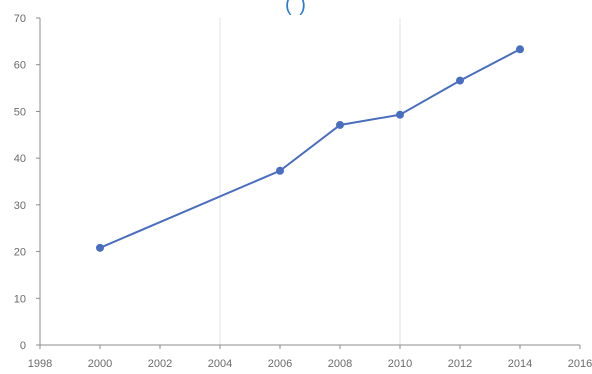 This screenshot has width=592, height=374. I want to click on y-tick-label-0: 0, so click(23, 346).